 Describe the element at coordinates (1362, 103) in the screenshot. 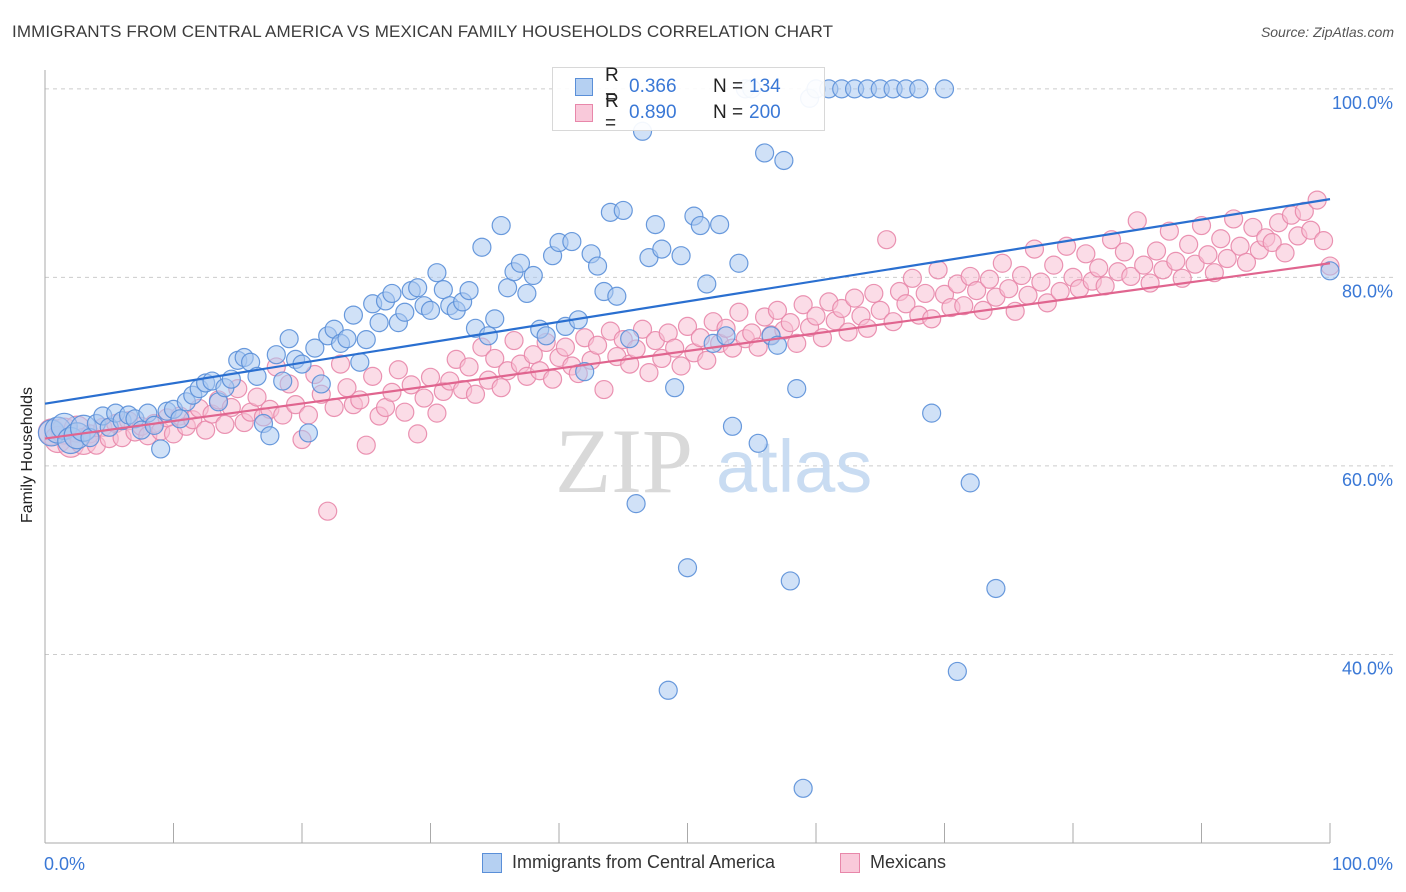

I see `y-tick-label: 100.0%` at that location.